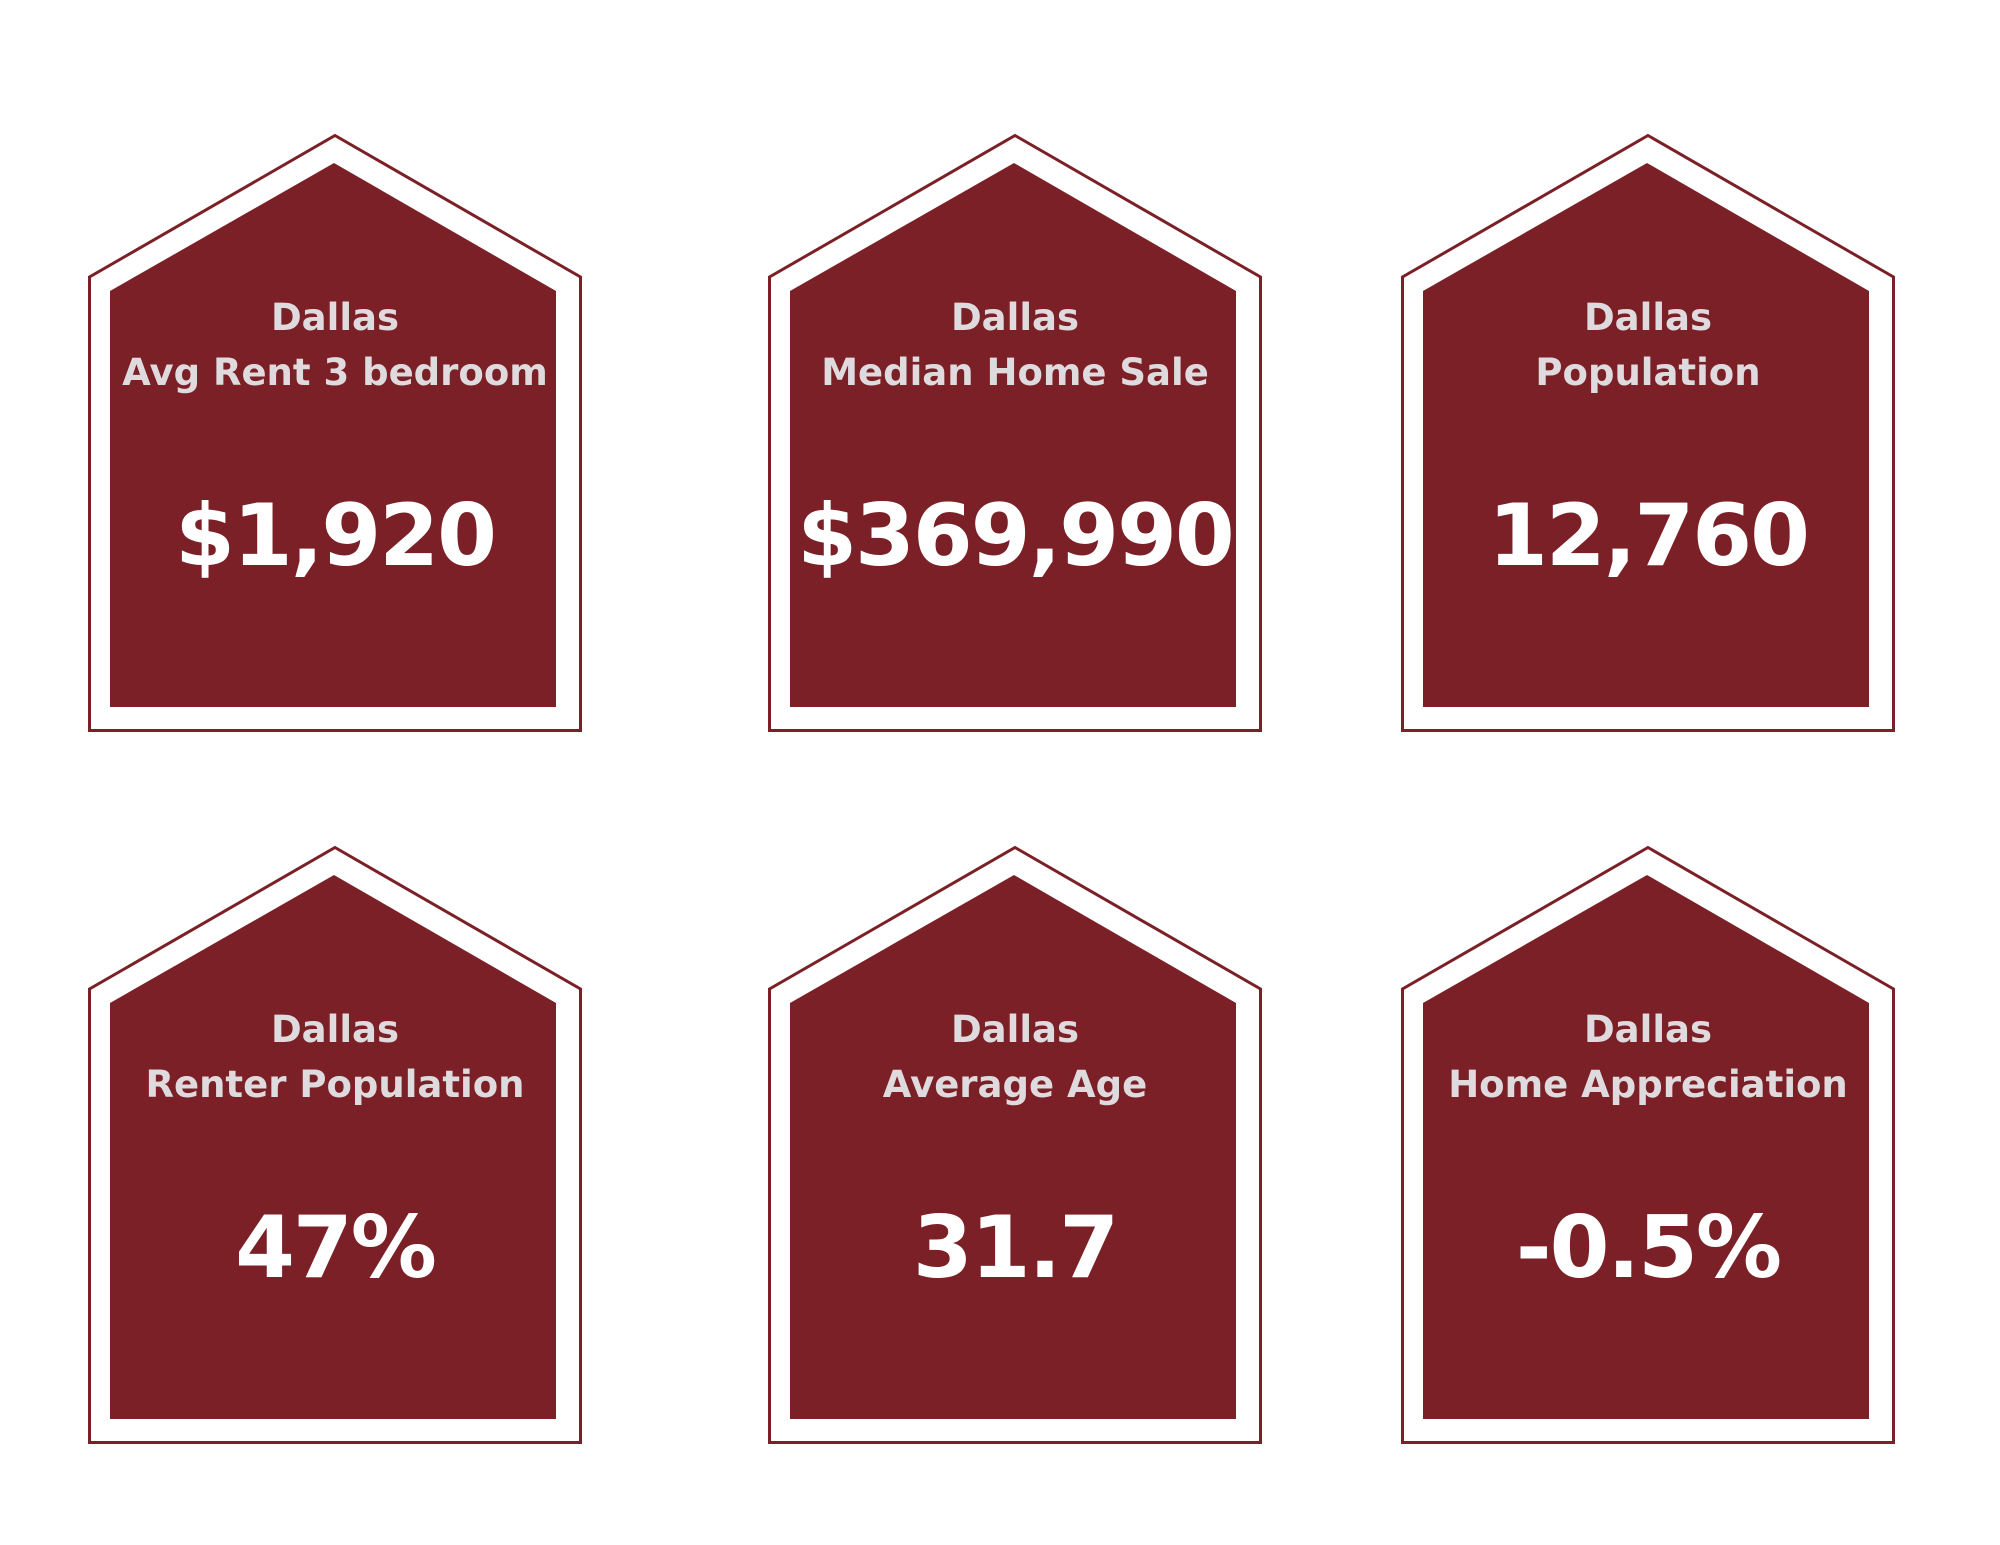  I want to click on stat-card-renter-population: Dallas Renter Population 47%, so click(335, 1144).